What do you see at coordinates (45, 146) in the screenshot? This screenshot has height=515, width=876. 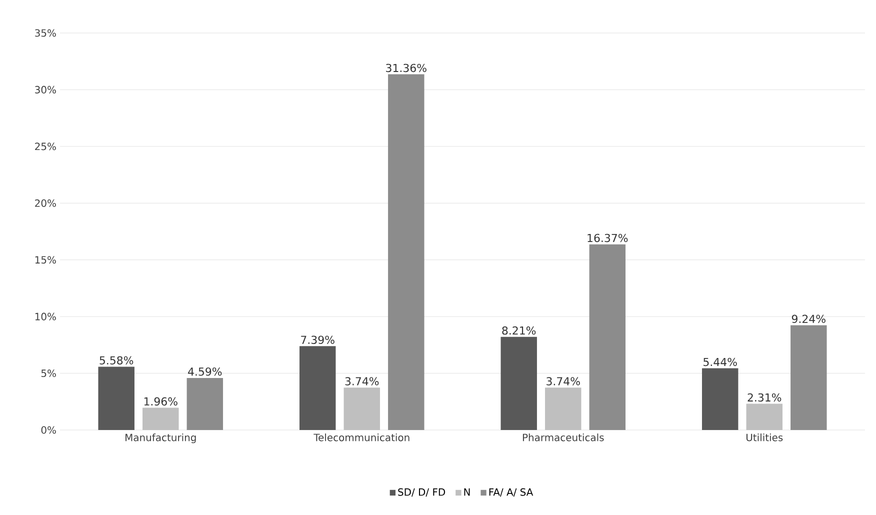 I see `y-tick-label: 25%` at bounding box center [45, 146].